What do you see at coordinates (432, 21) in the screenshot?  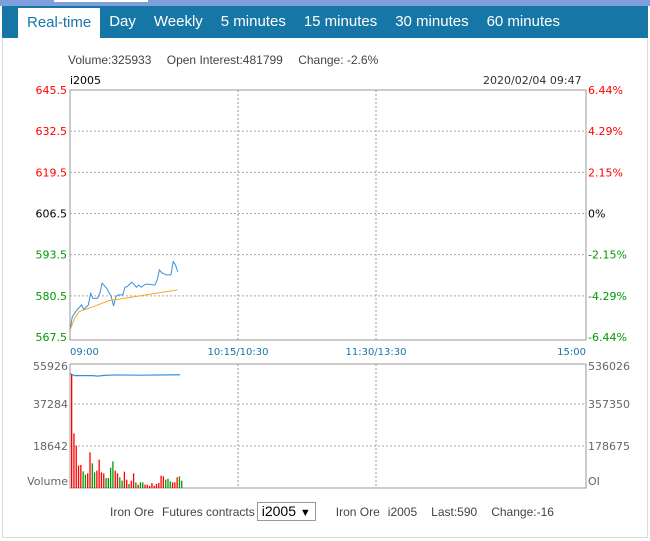 I see `tab-30-minutes: 30 minutes` at bounding box center [432, 21].